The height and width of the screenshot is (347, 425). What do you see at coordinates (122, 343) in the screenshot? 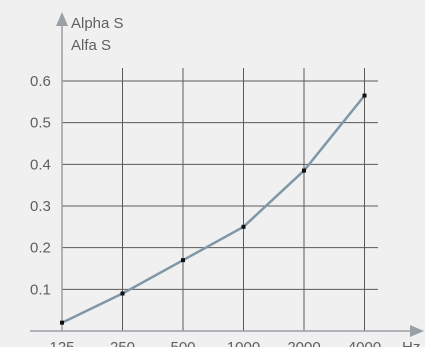
I see `x-tick-label: 250` at bounding box center [122, 343].